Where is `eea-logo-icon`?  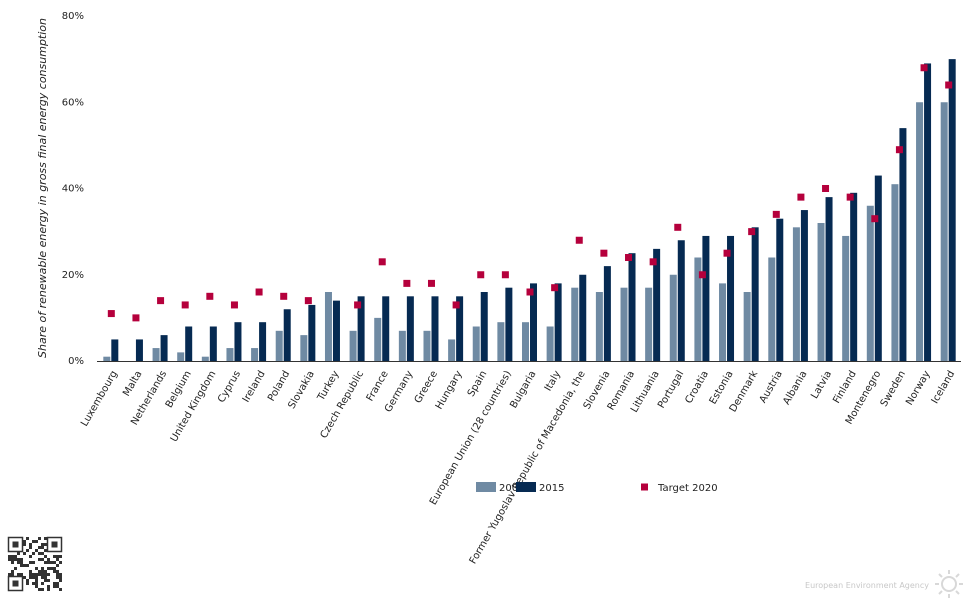
eea-logo-icon is located at coordinates (949, 584).